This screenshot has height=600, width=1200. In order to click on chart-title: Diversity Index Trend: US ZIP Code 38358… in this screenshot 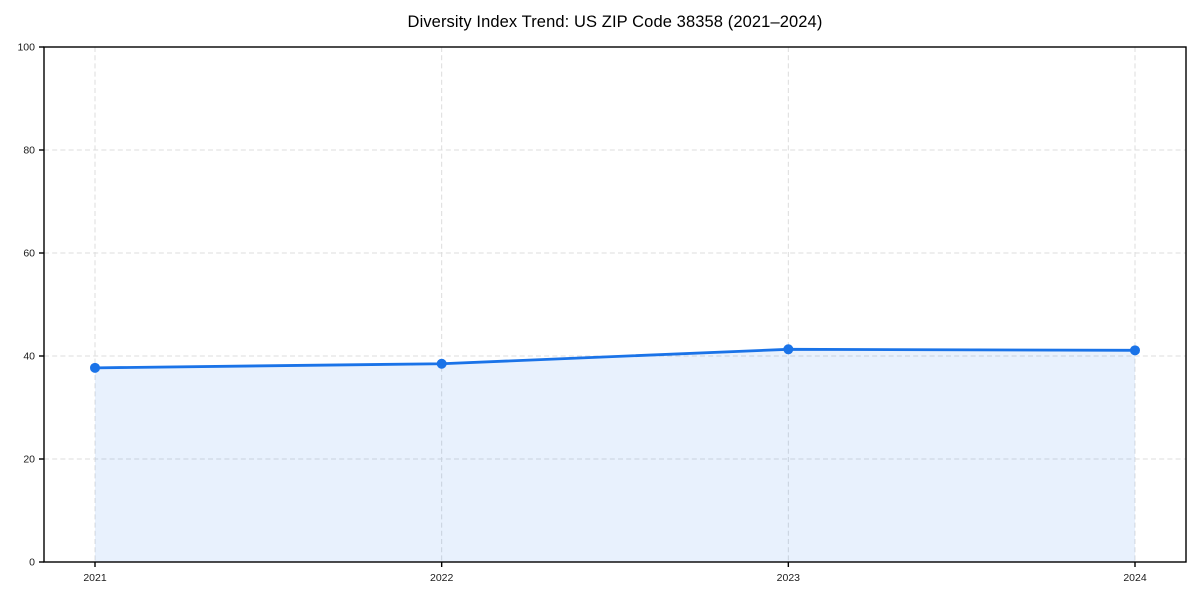, I will do `click(615, 22)`.